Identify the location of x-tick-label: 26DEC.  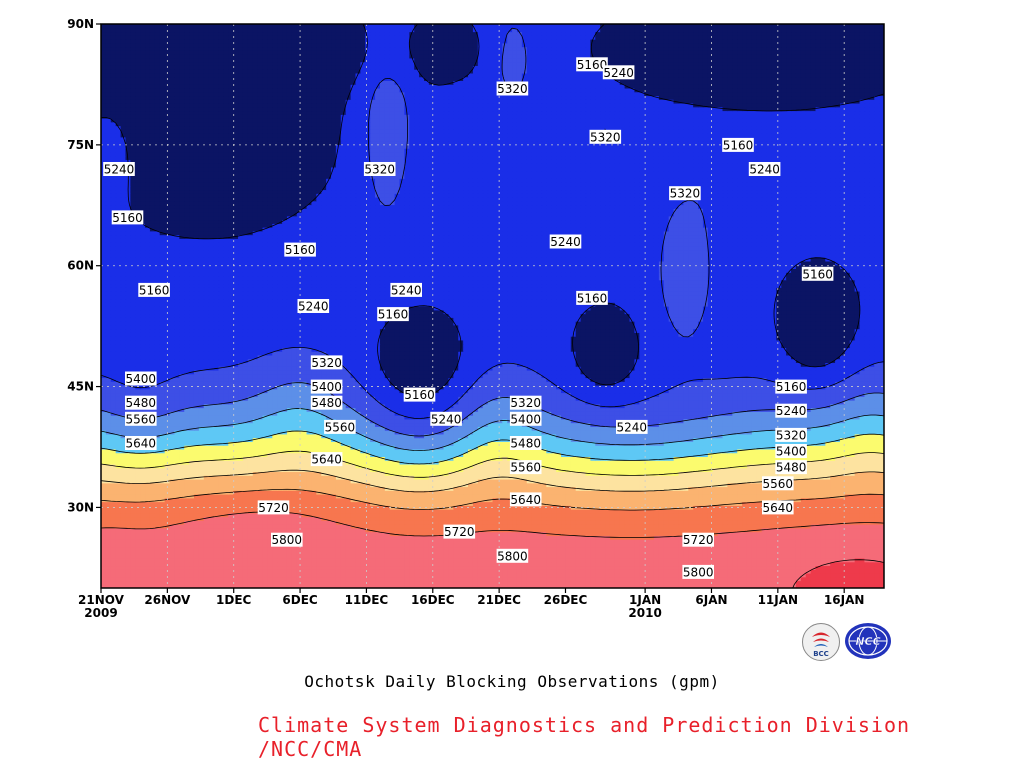
(566, 600).